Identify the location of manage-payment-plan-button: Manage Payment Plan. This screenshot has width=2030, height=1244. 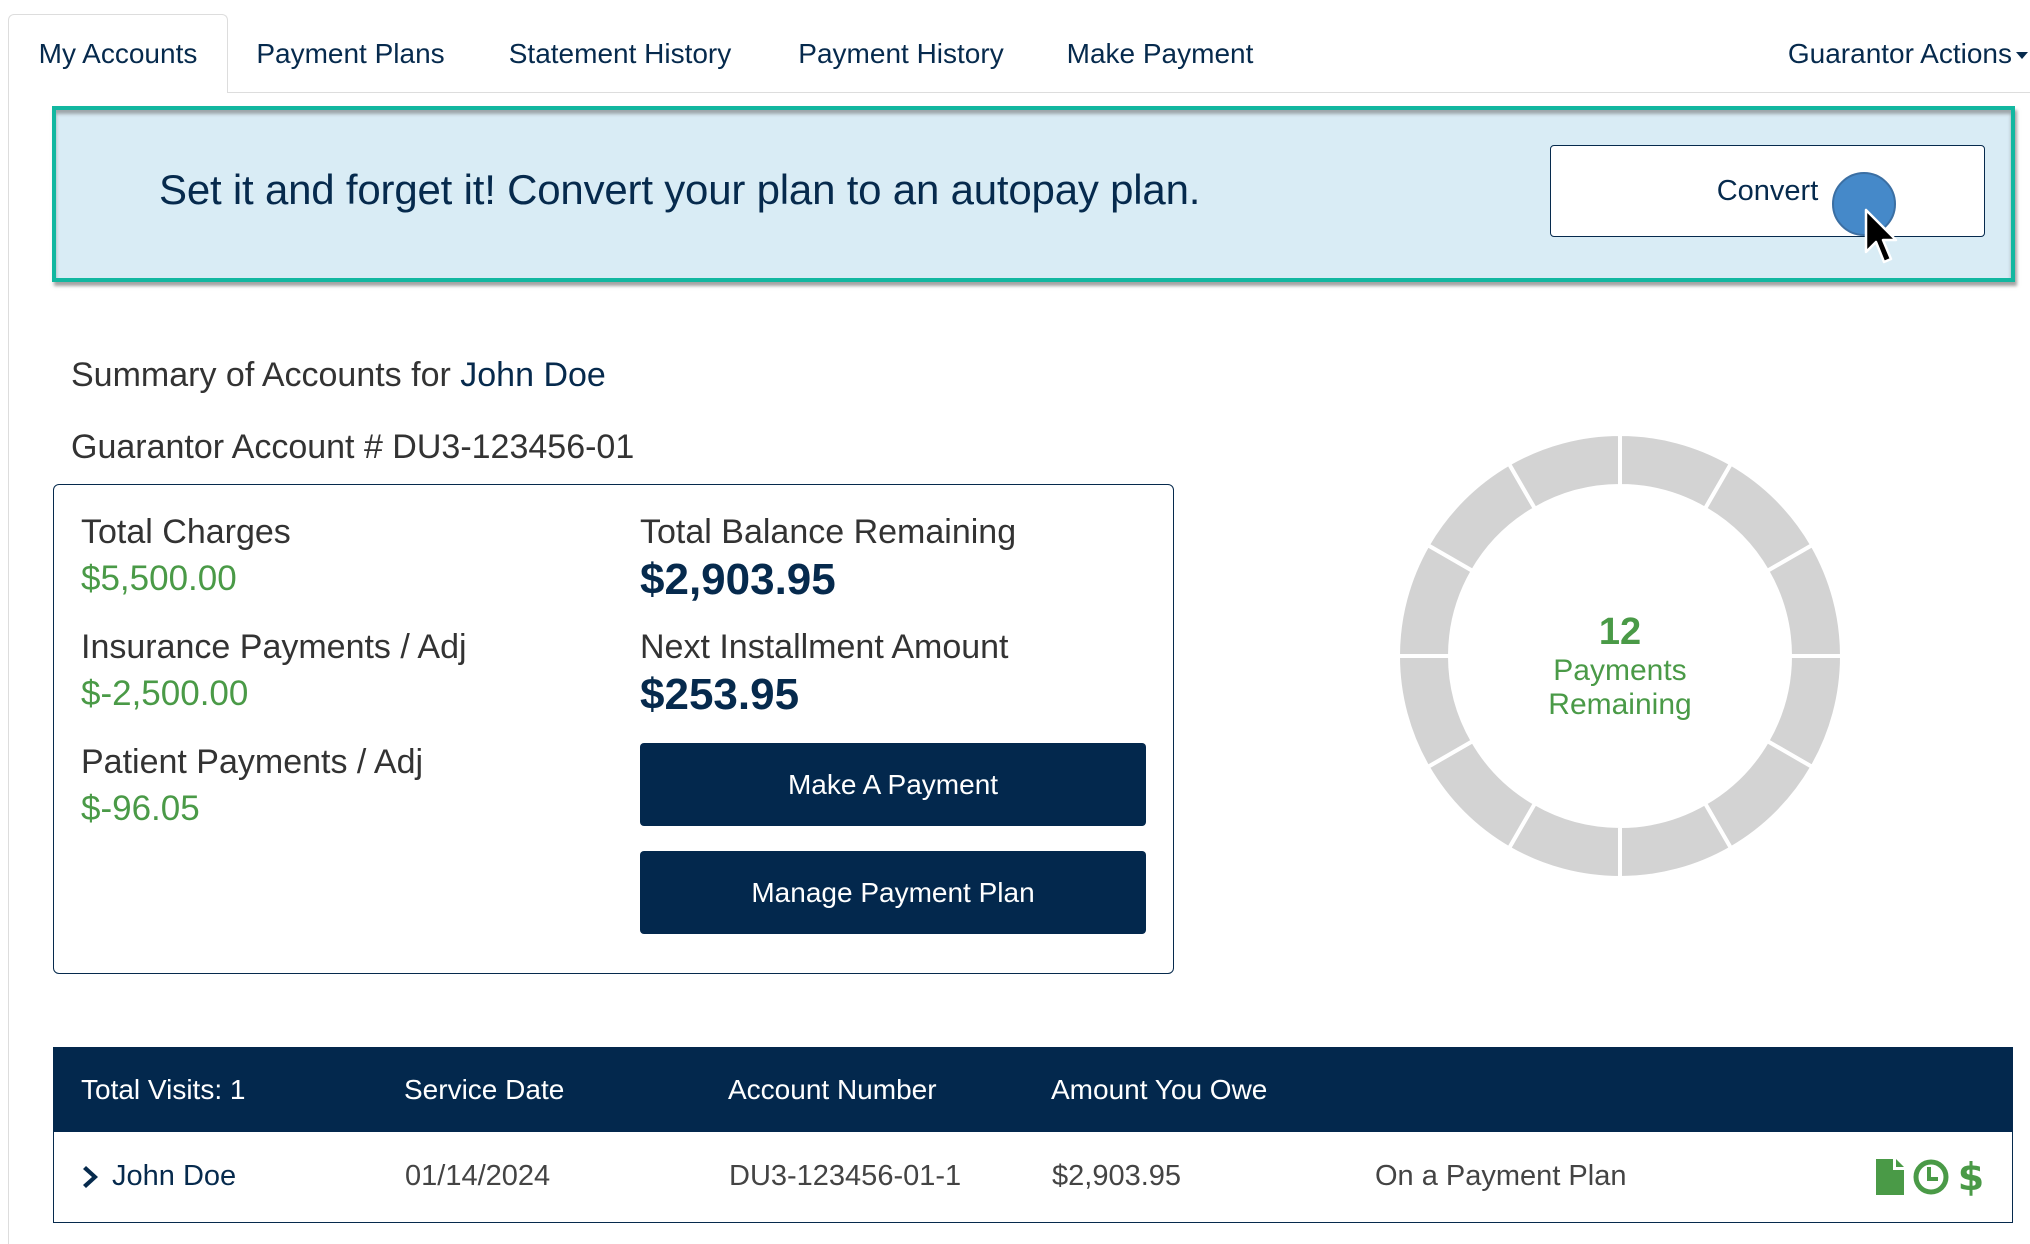
(893, 892).